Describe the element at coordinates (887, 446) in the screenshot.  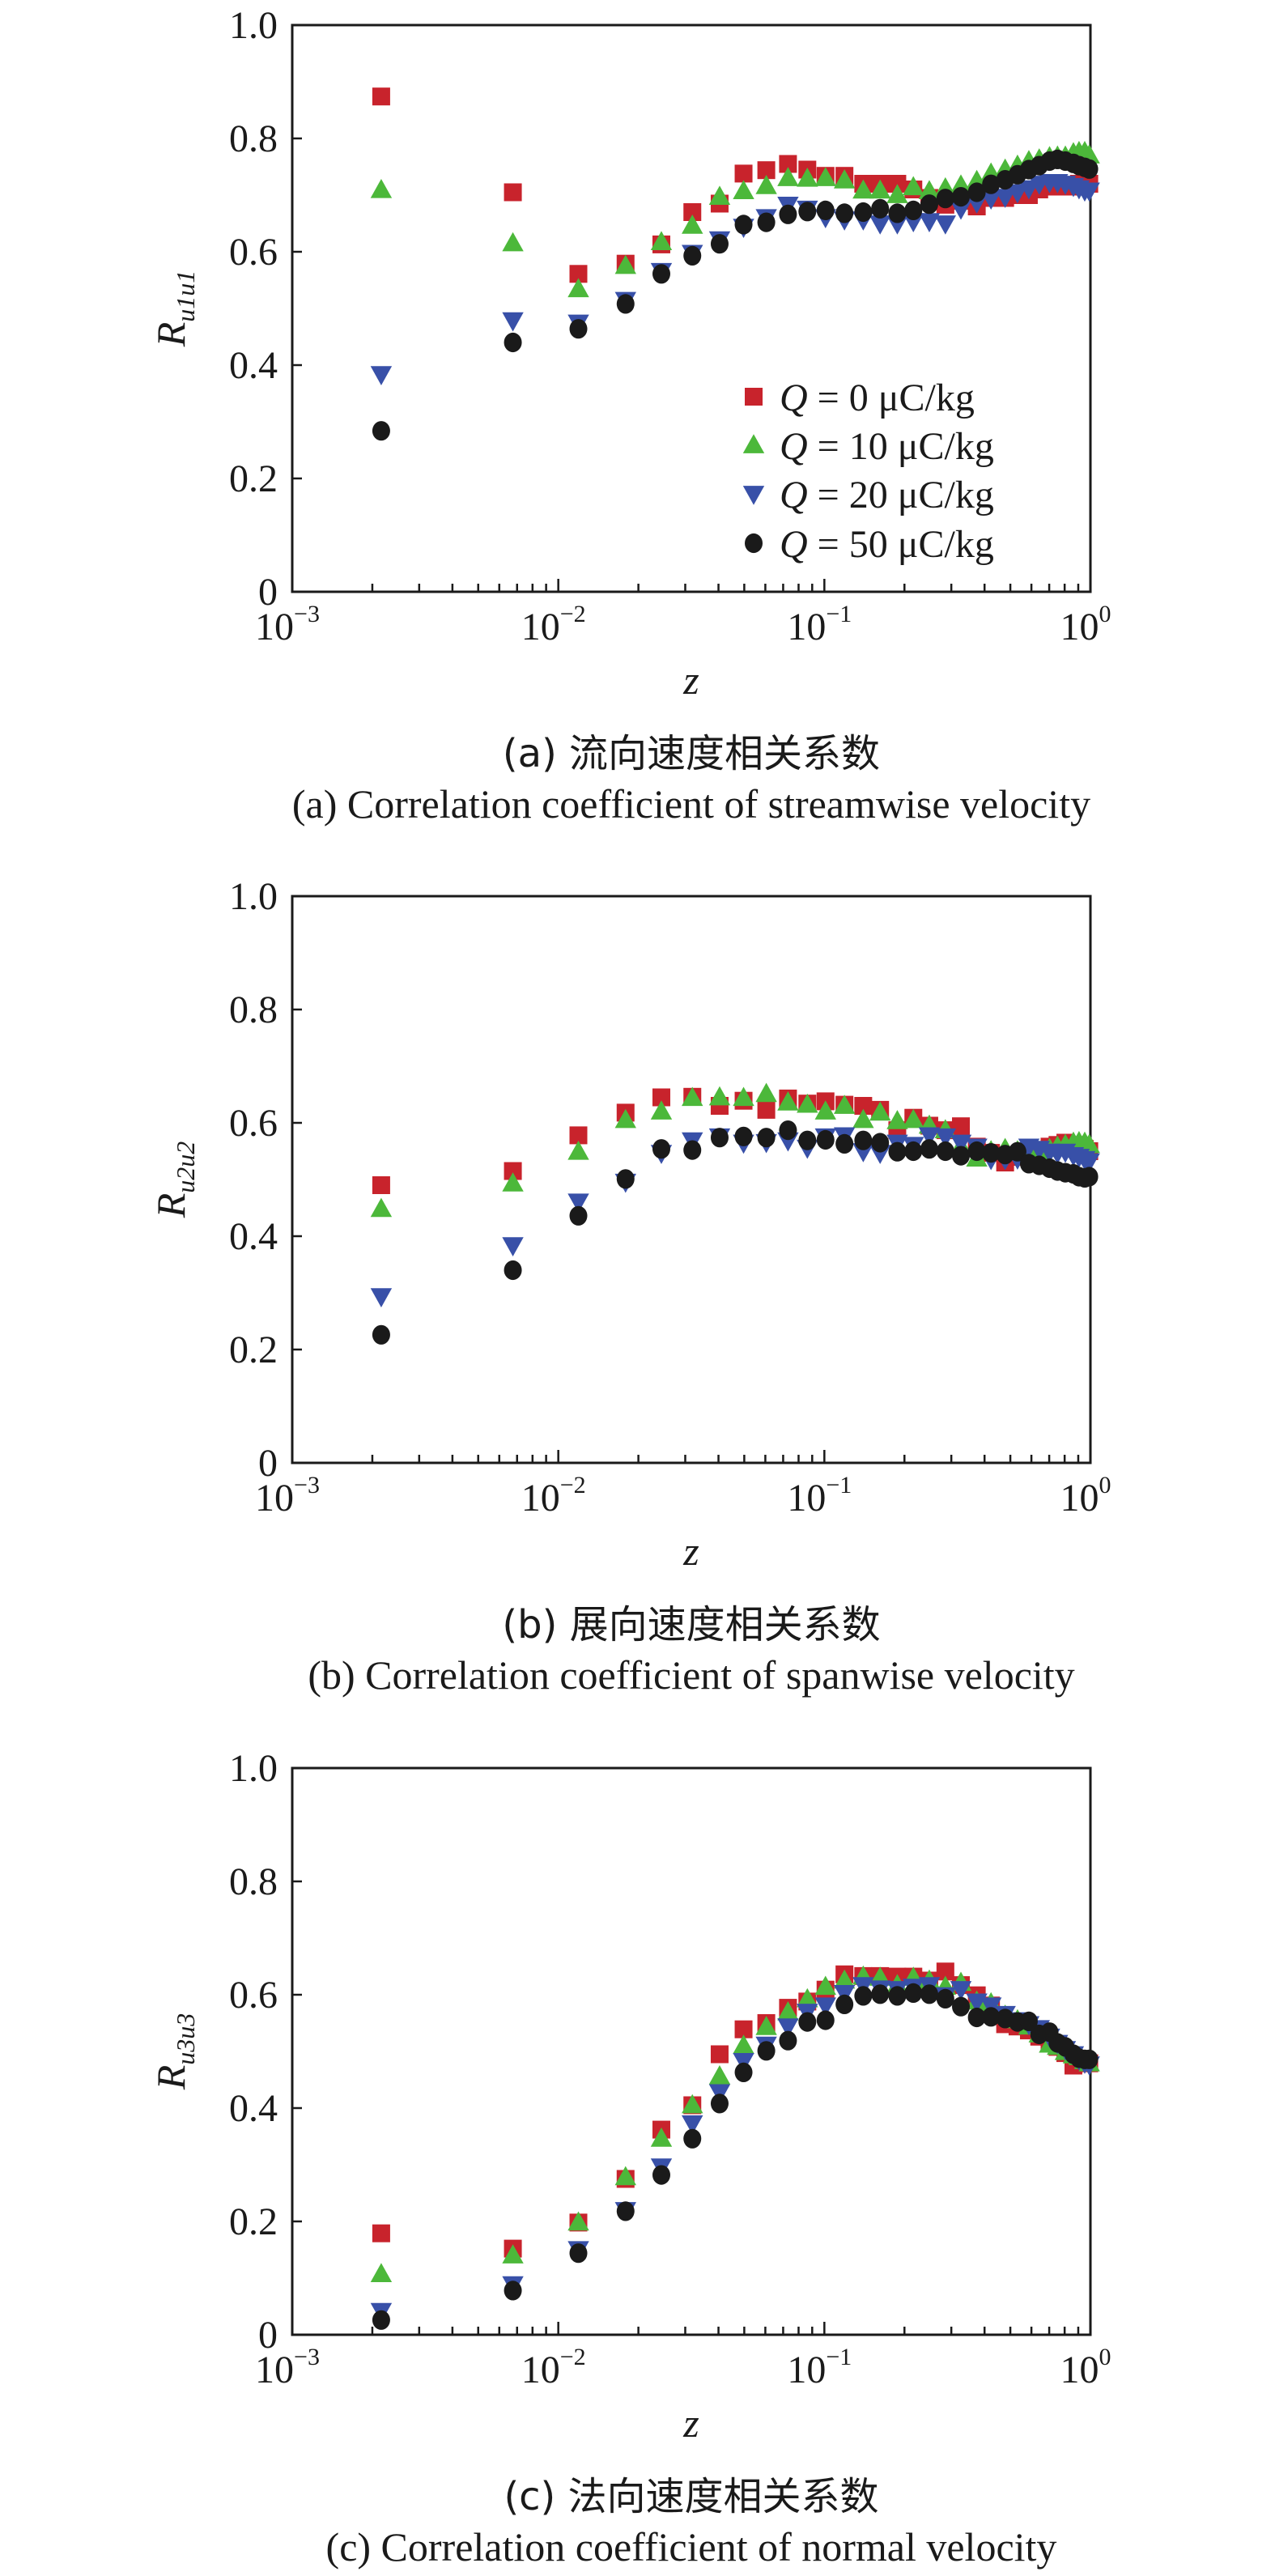
I see `legend-label: Q = 10 μC/kg` at that location.